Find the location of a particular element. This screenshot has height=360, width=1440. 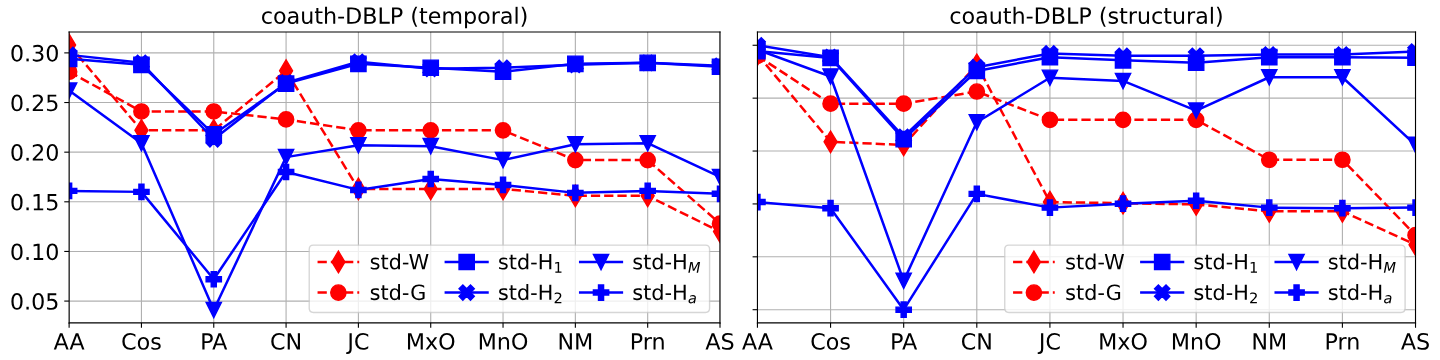

chart-title: coauth-DBLP (temporal) is located at coordinates (394, 17).